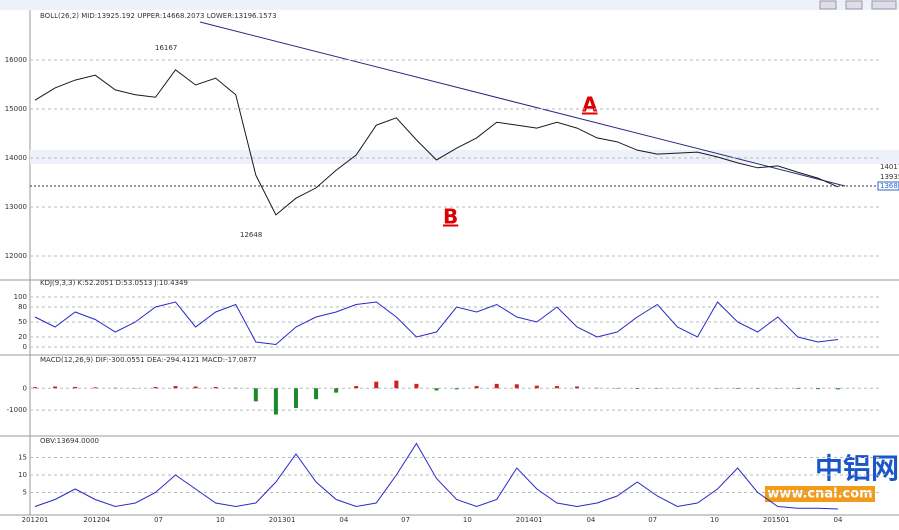 This screenshot has height=530, width=899. Describe the element at coordinates (69, 441) in the screenshot. I see `panel-title: OBV:13694.0000` at that location.